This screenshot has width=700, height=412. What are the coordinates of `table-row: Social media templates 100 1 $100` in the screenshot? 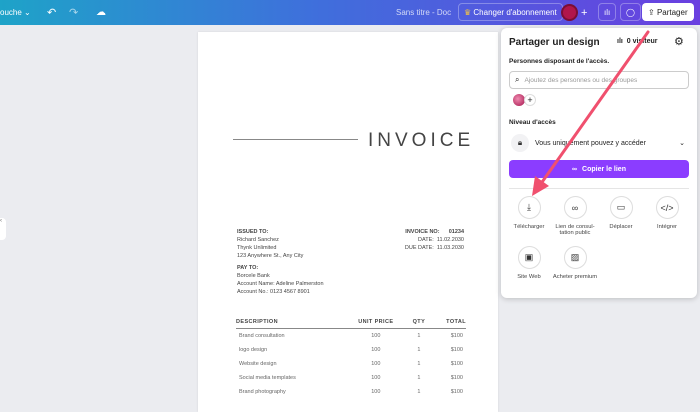 It's located at (351, 378).